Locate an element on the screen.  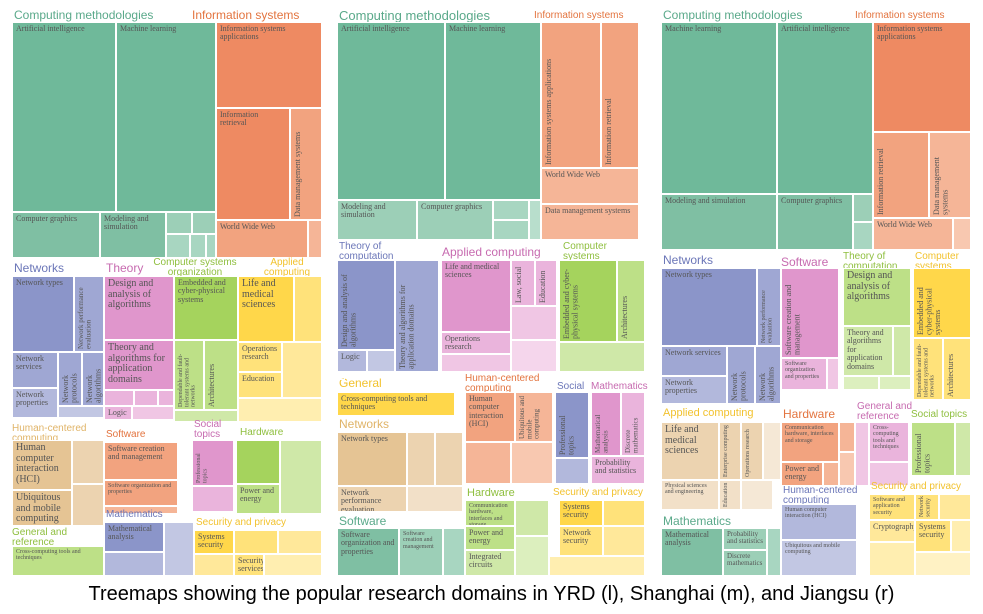
cell-misc-small is located at coordinates (179, 549).